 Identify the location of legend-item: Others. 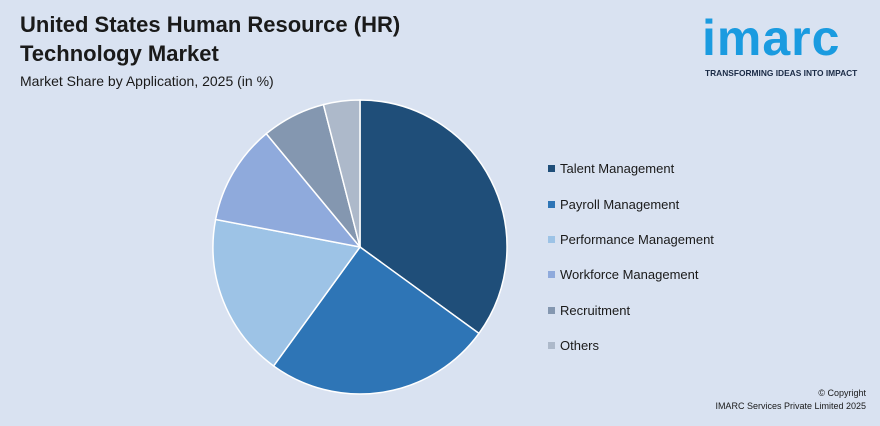
(631, 345).